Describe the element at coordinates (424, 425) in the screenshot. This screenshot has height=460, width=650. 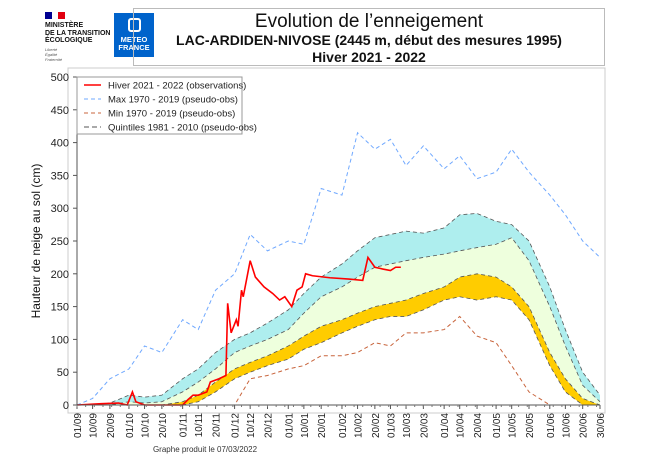
I see `x-tick-label: 20/03` at that location.